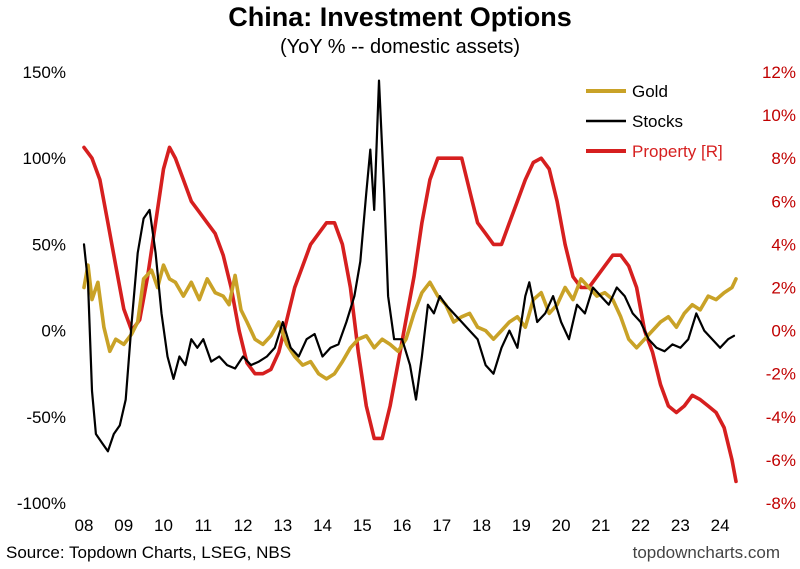 The image size is (800, 569). I want to click on x-tick-label: 23, so click(680, 525).